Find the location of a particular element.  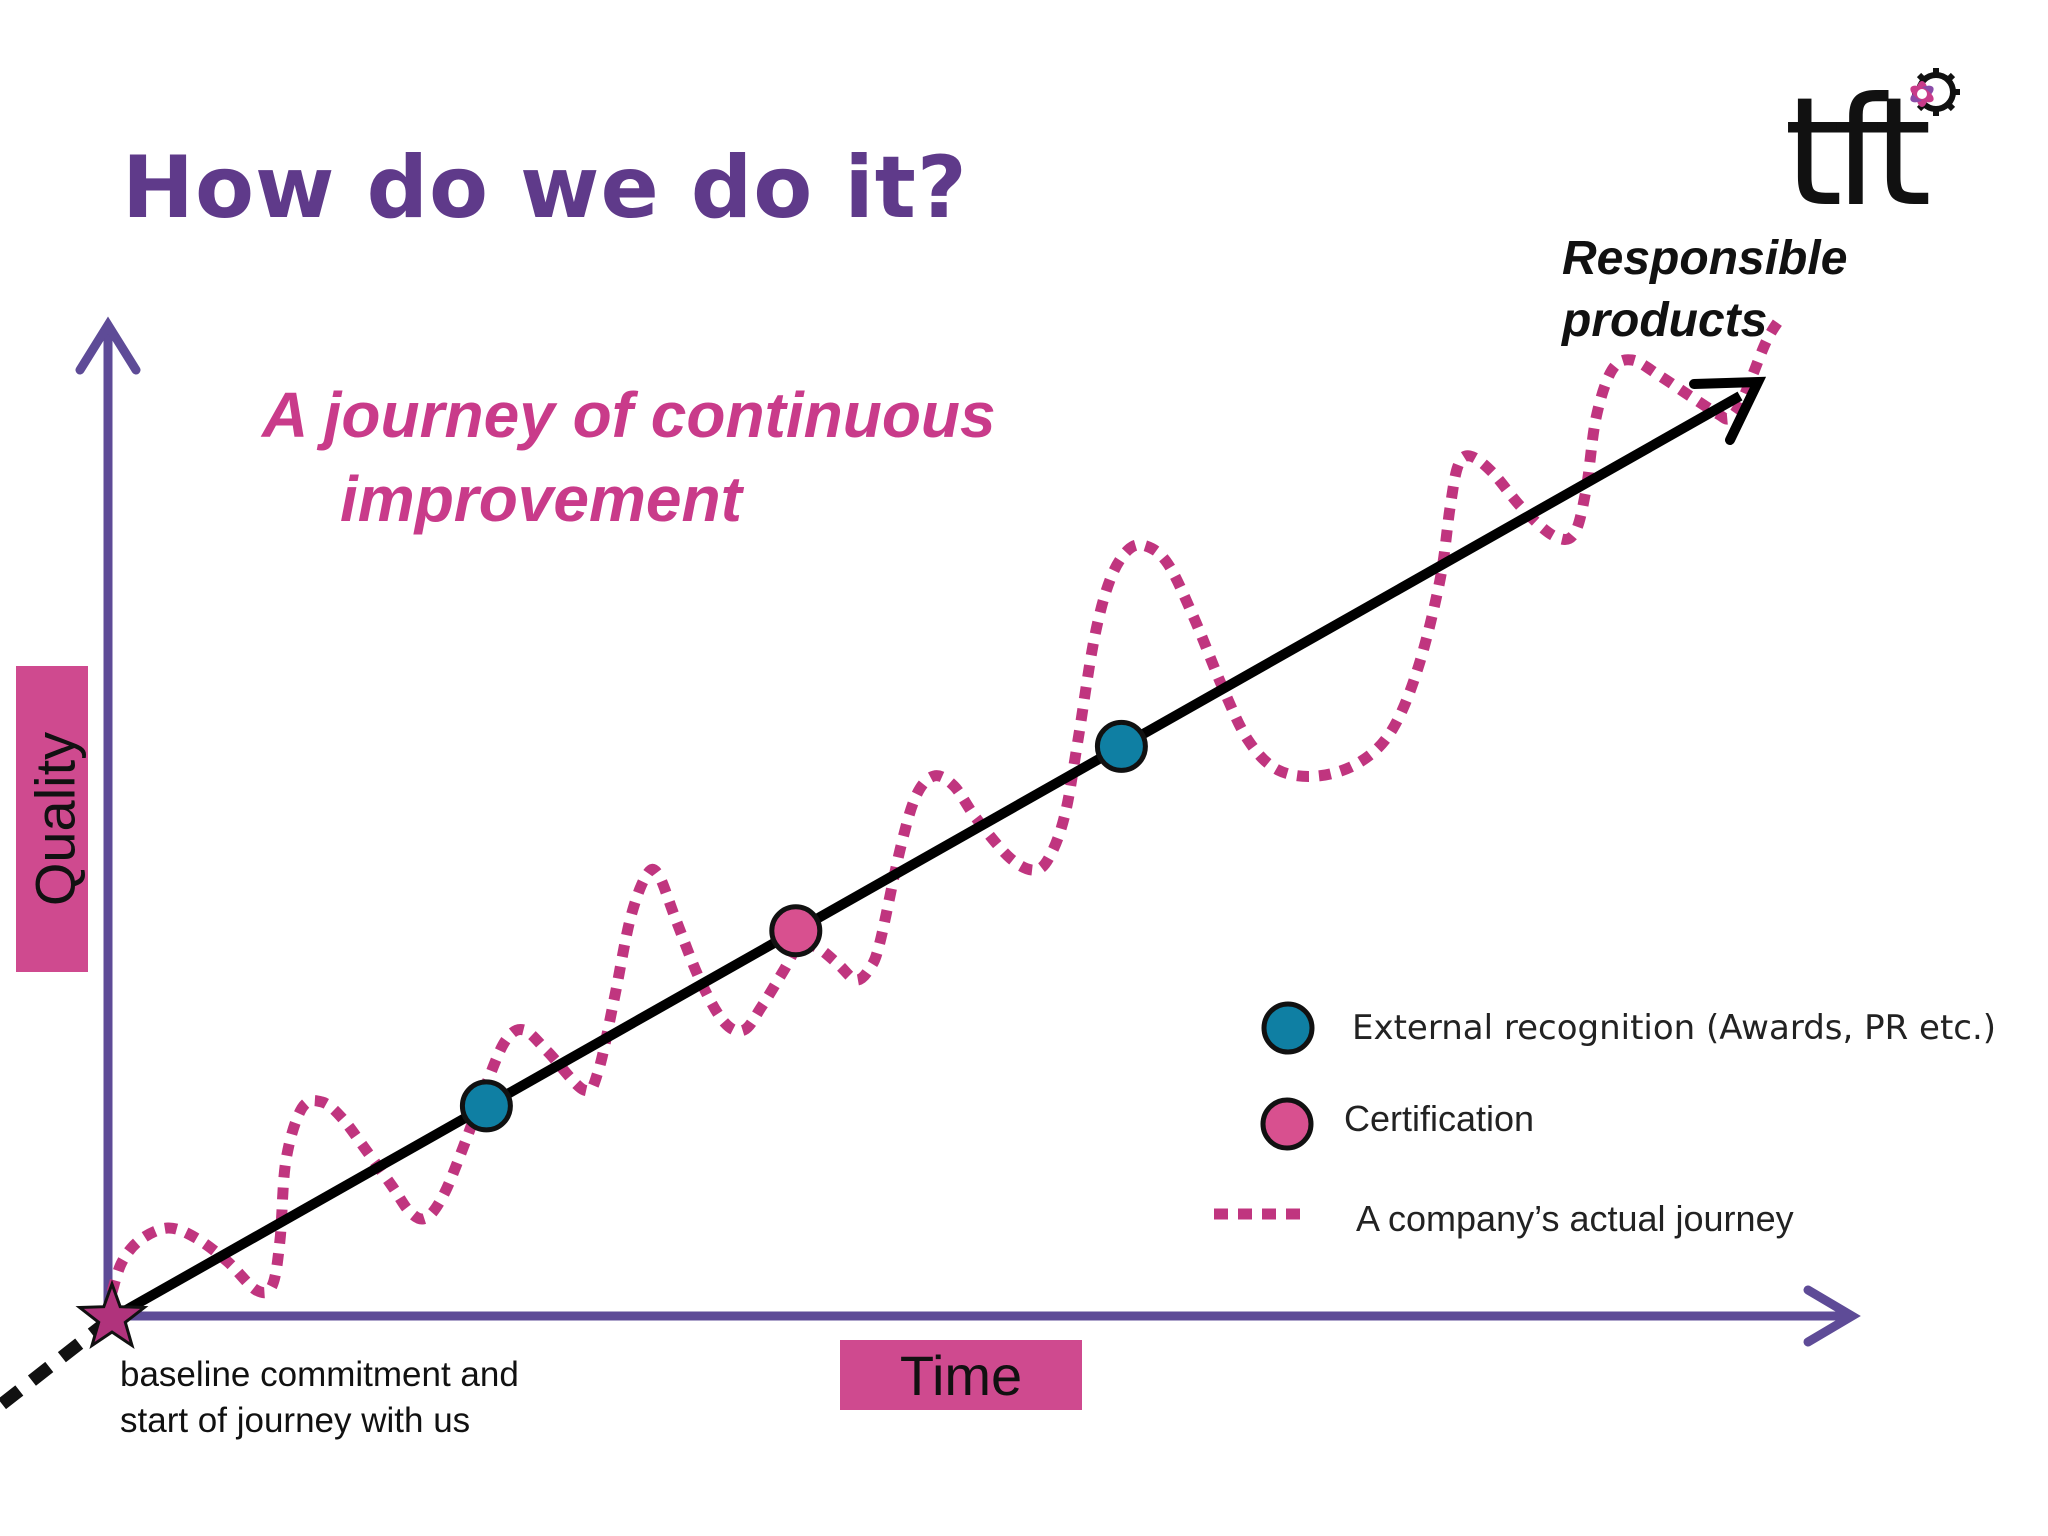

legend-certification-label: Certification is located at coordinates (1439, 1118).